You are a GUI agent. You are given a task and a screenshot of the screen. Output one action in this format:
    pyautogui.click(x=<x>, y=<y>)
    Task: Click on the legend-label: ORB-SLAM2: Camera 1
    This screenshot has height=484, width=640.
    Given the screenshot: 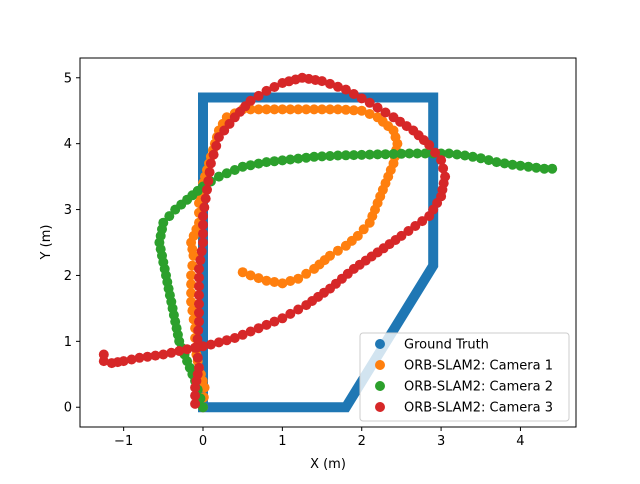 What is the action you would take?
    pyautogui.click(x=478, y=366)
    